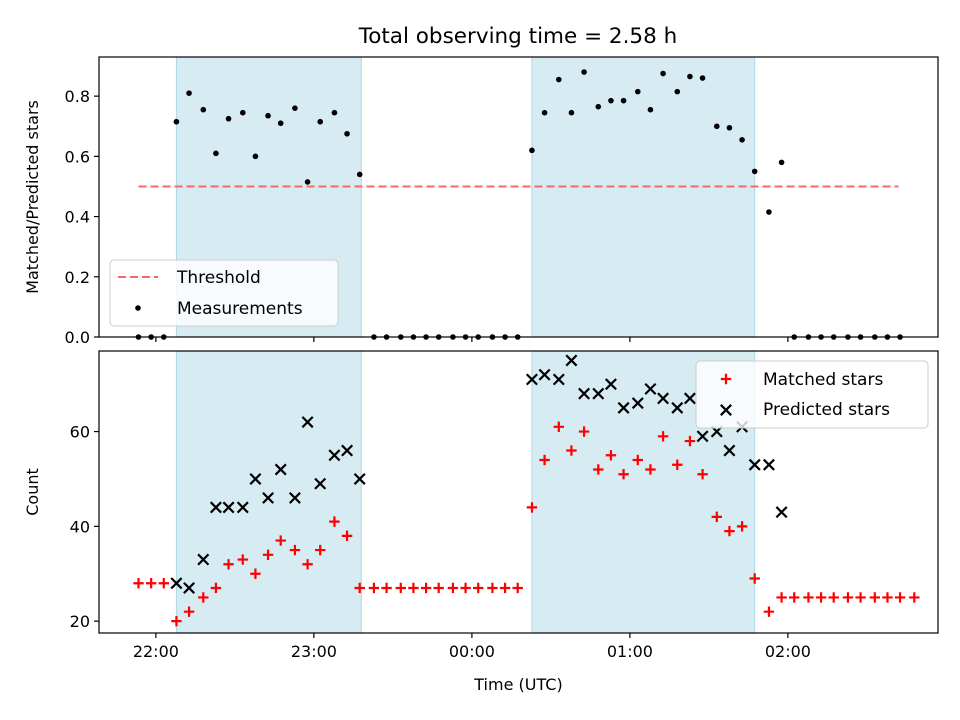 The height and width of the screenshot is (720, 960). What do you see at coordinates (788, 651) in the screenshot?
I see `x-tick-label: 02:00` at bounding box center [788, 651].